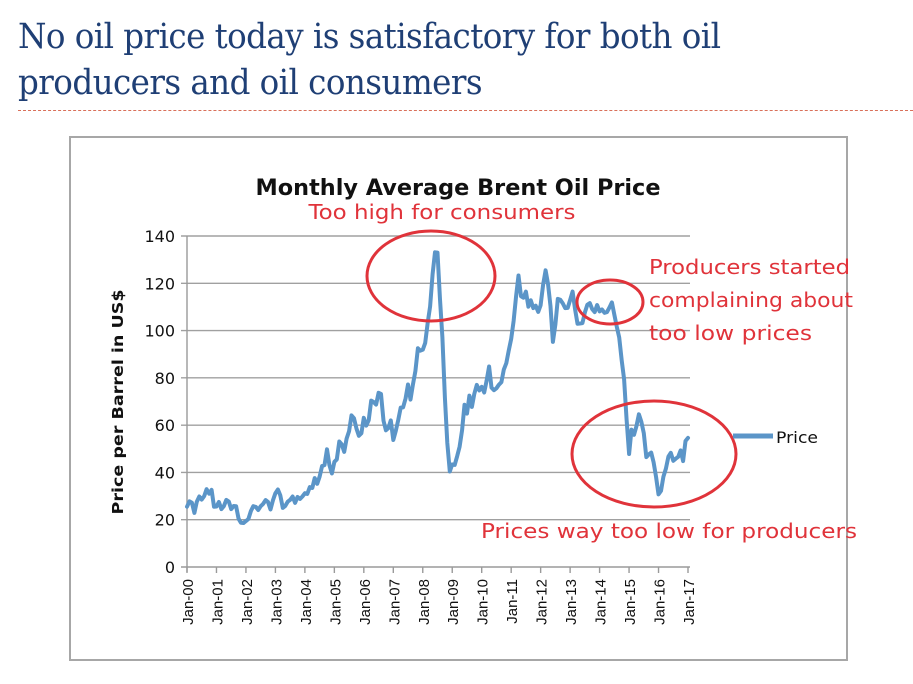  I want to click on y-tick-label: 120, so click(159, 283).